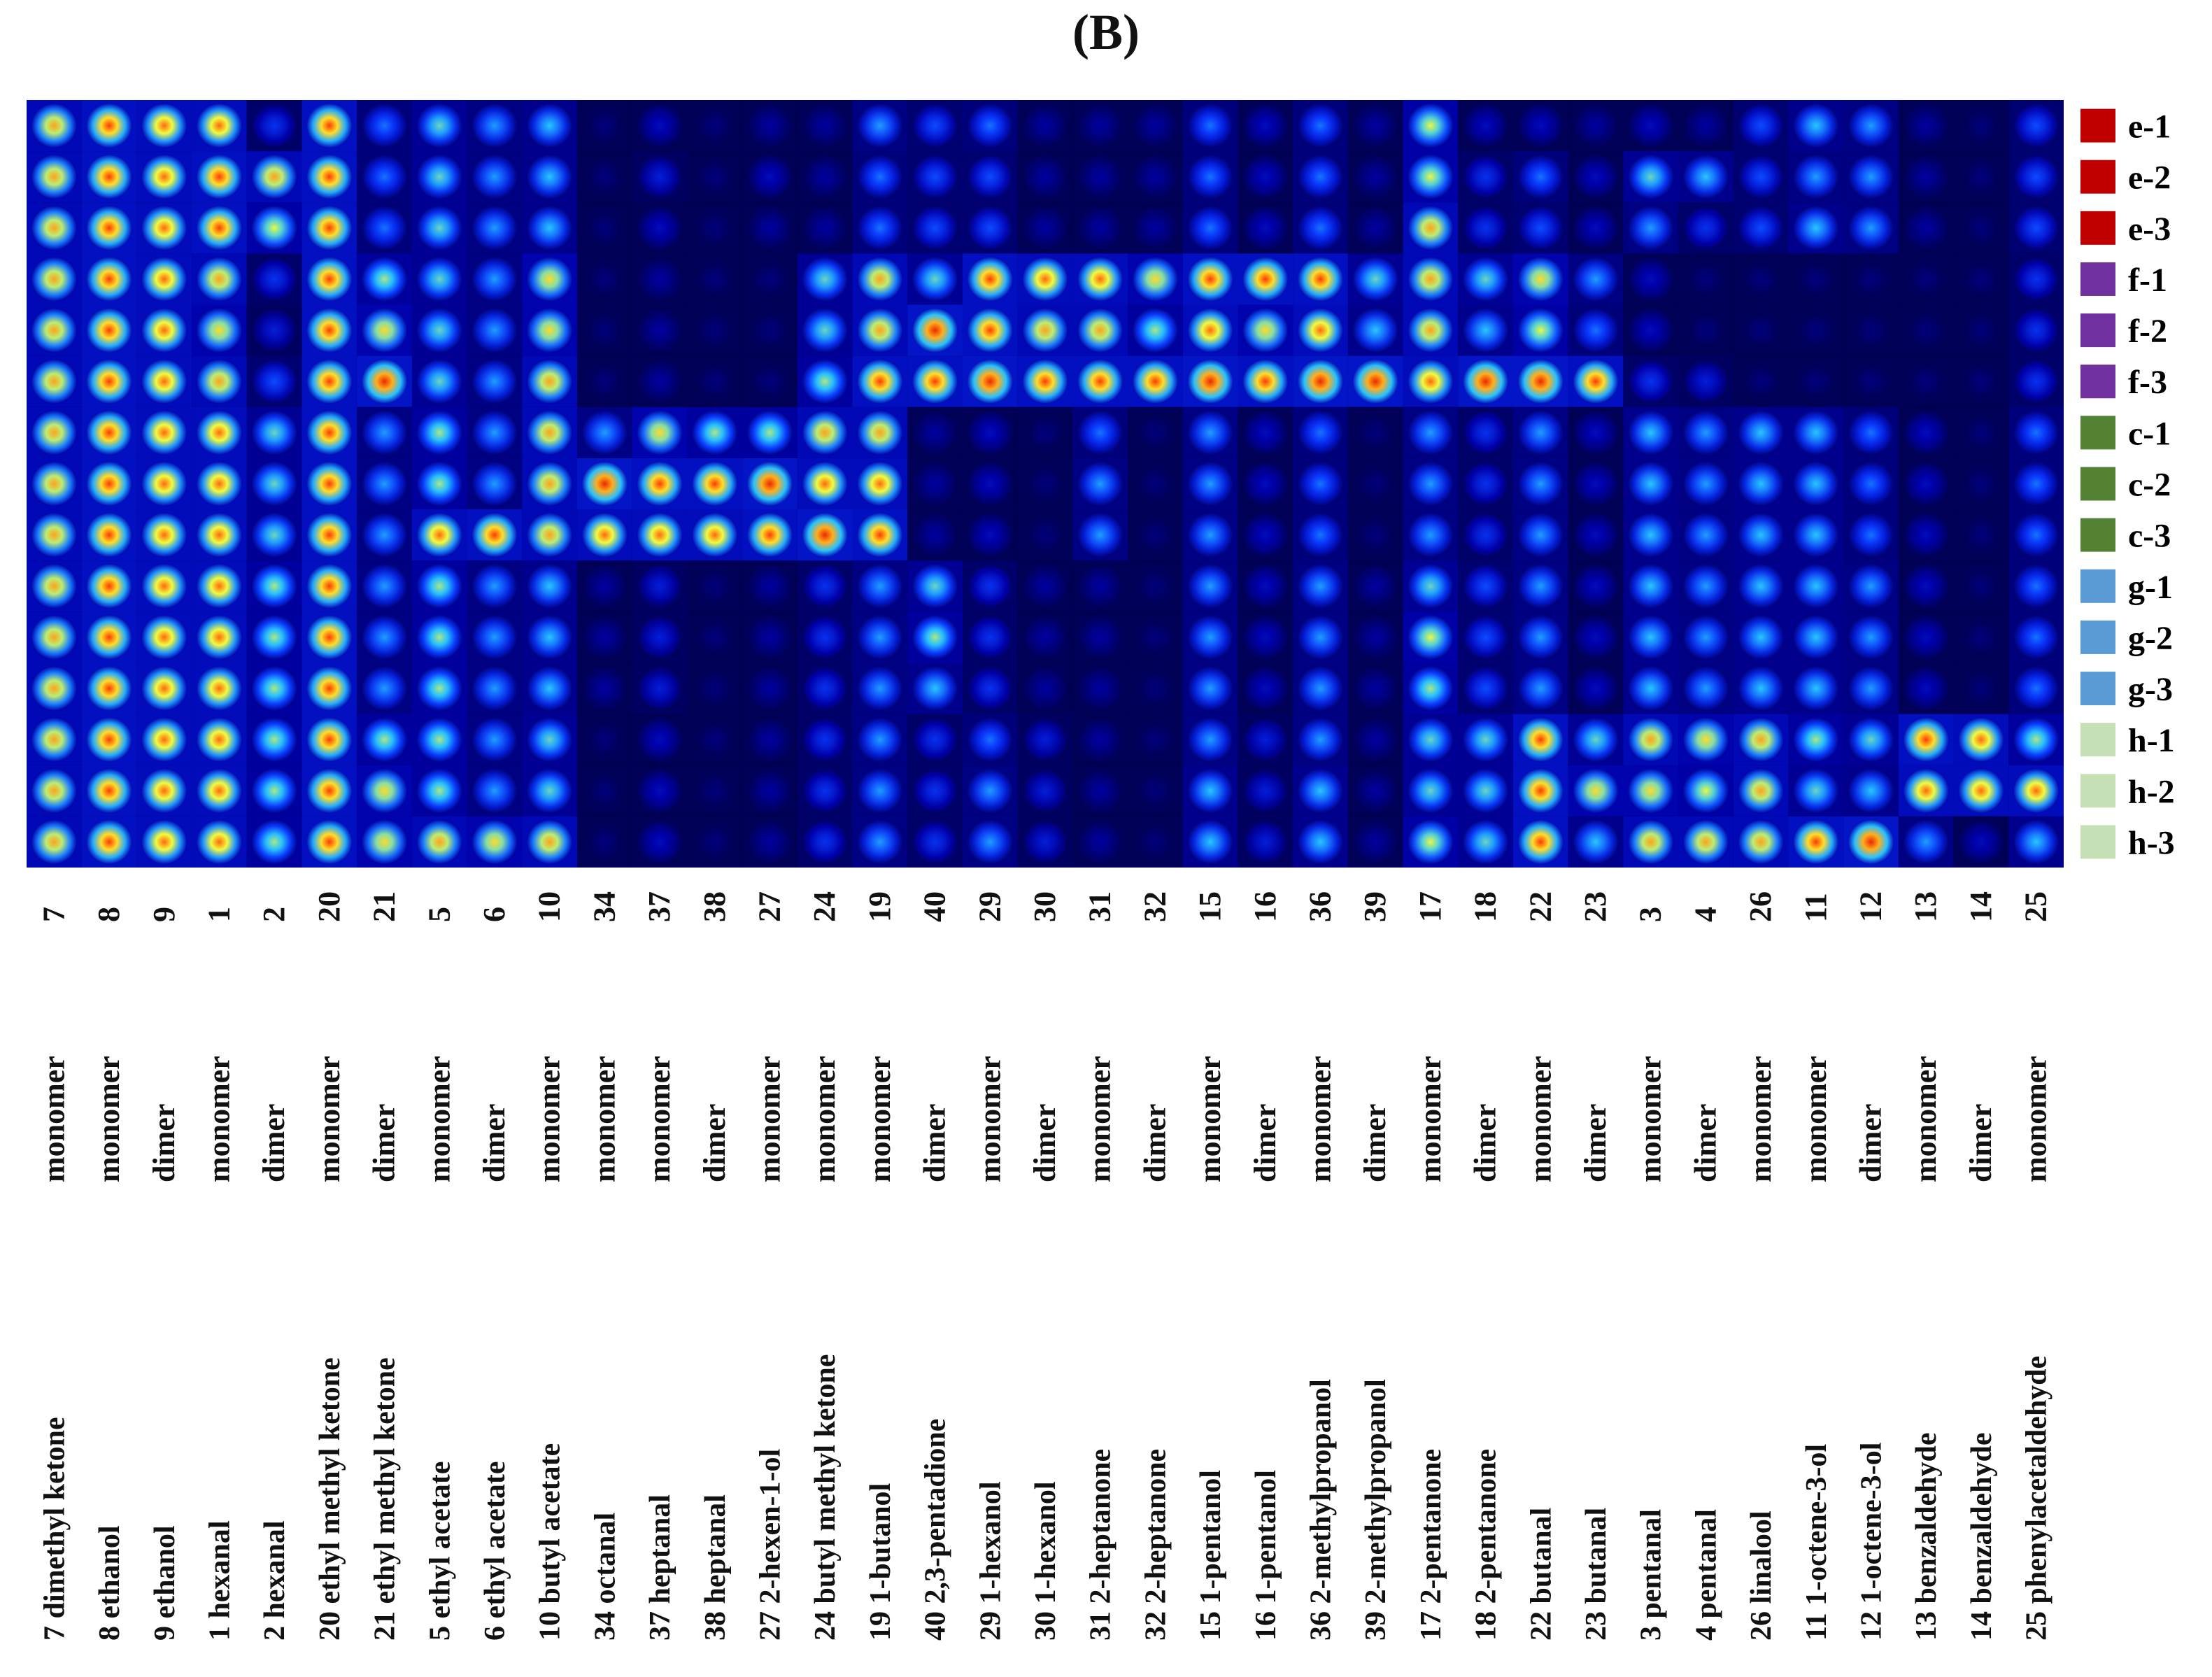 The height and width of the screenshot is (1677, 2212). Describe the element at coordinates (1817, 1542) in the screenshot. I see `column-name-label: 11 1-octene-3-ol` at that location.